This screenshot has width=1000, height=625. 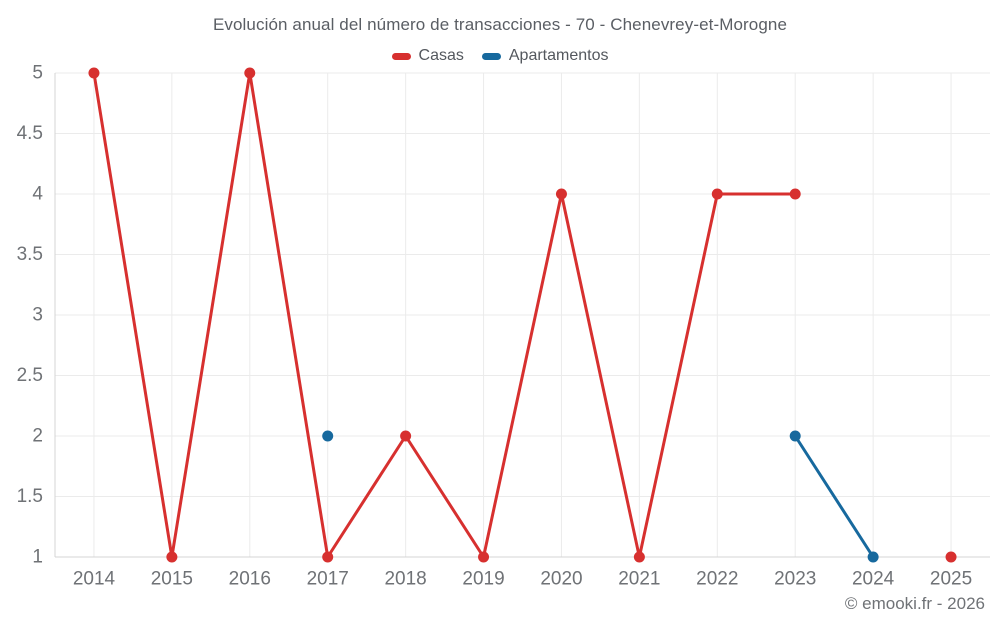 I want to click on data-point-apartamentos-2017, so click(x=328, y=436).